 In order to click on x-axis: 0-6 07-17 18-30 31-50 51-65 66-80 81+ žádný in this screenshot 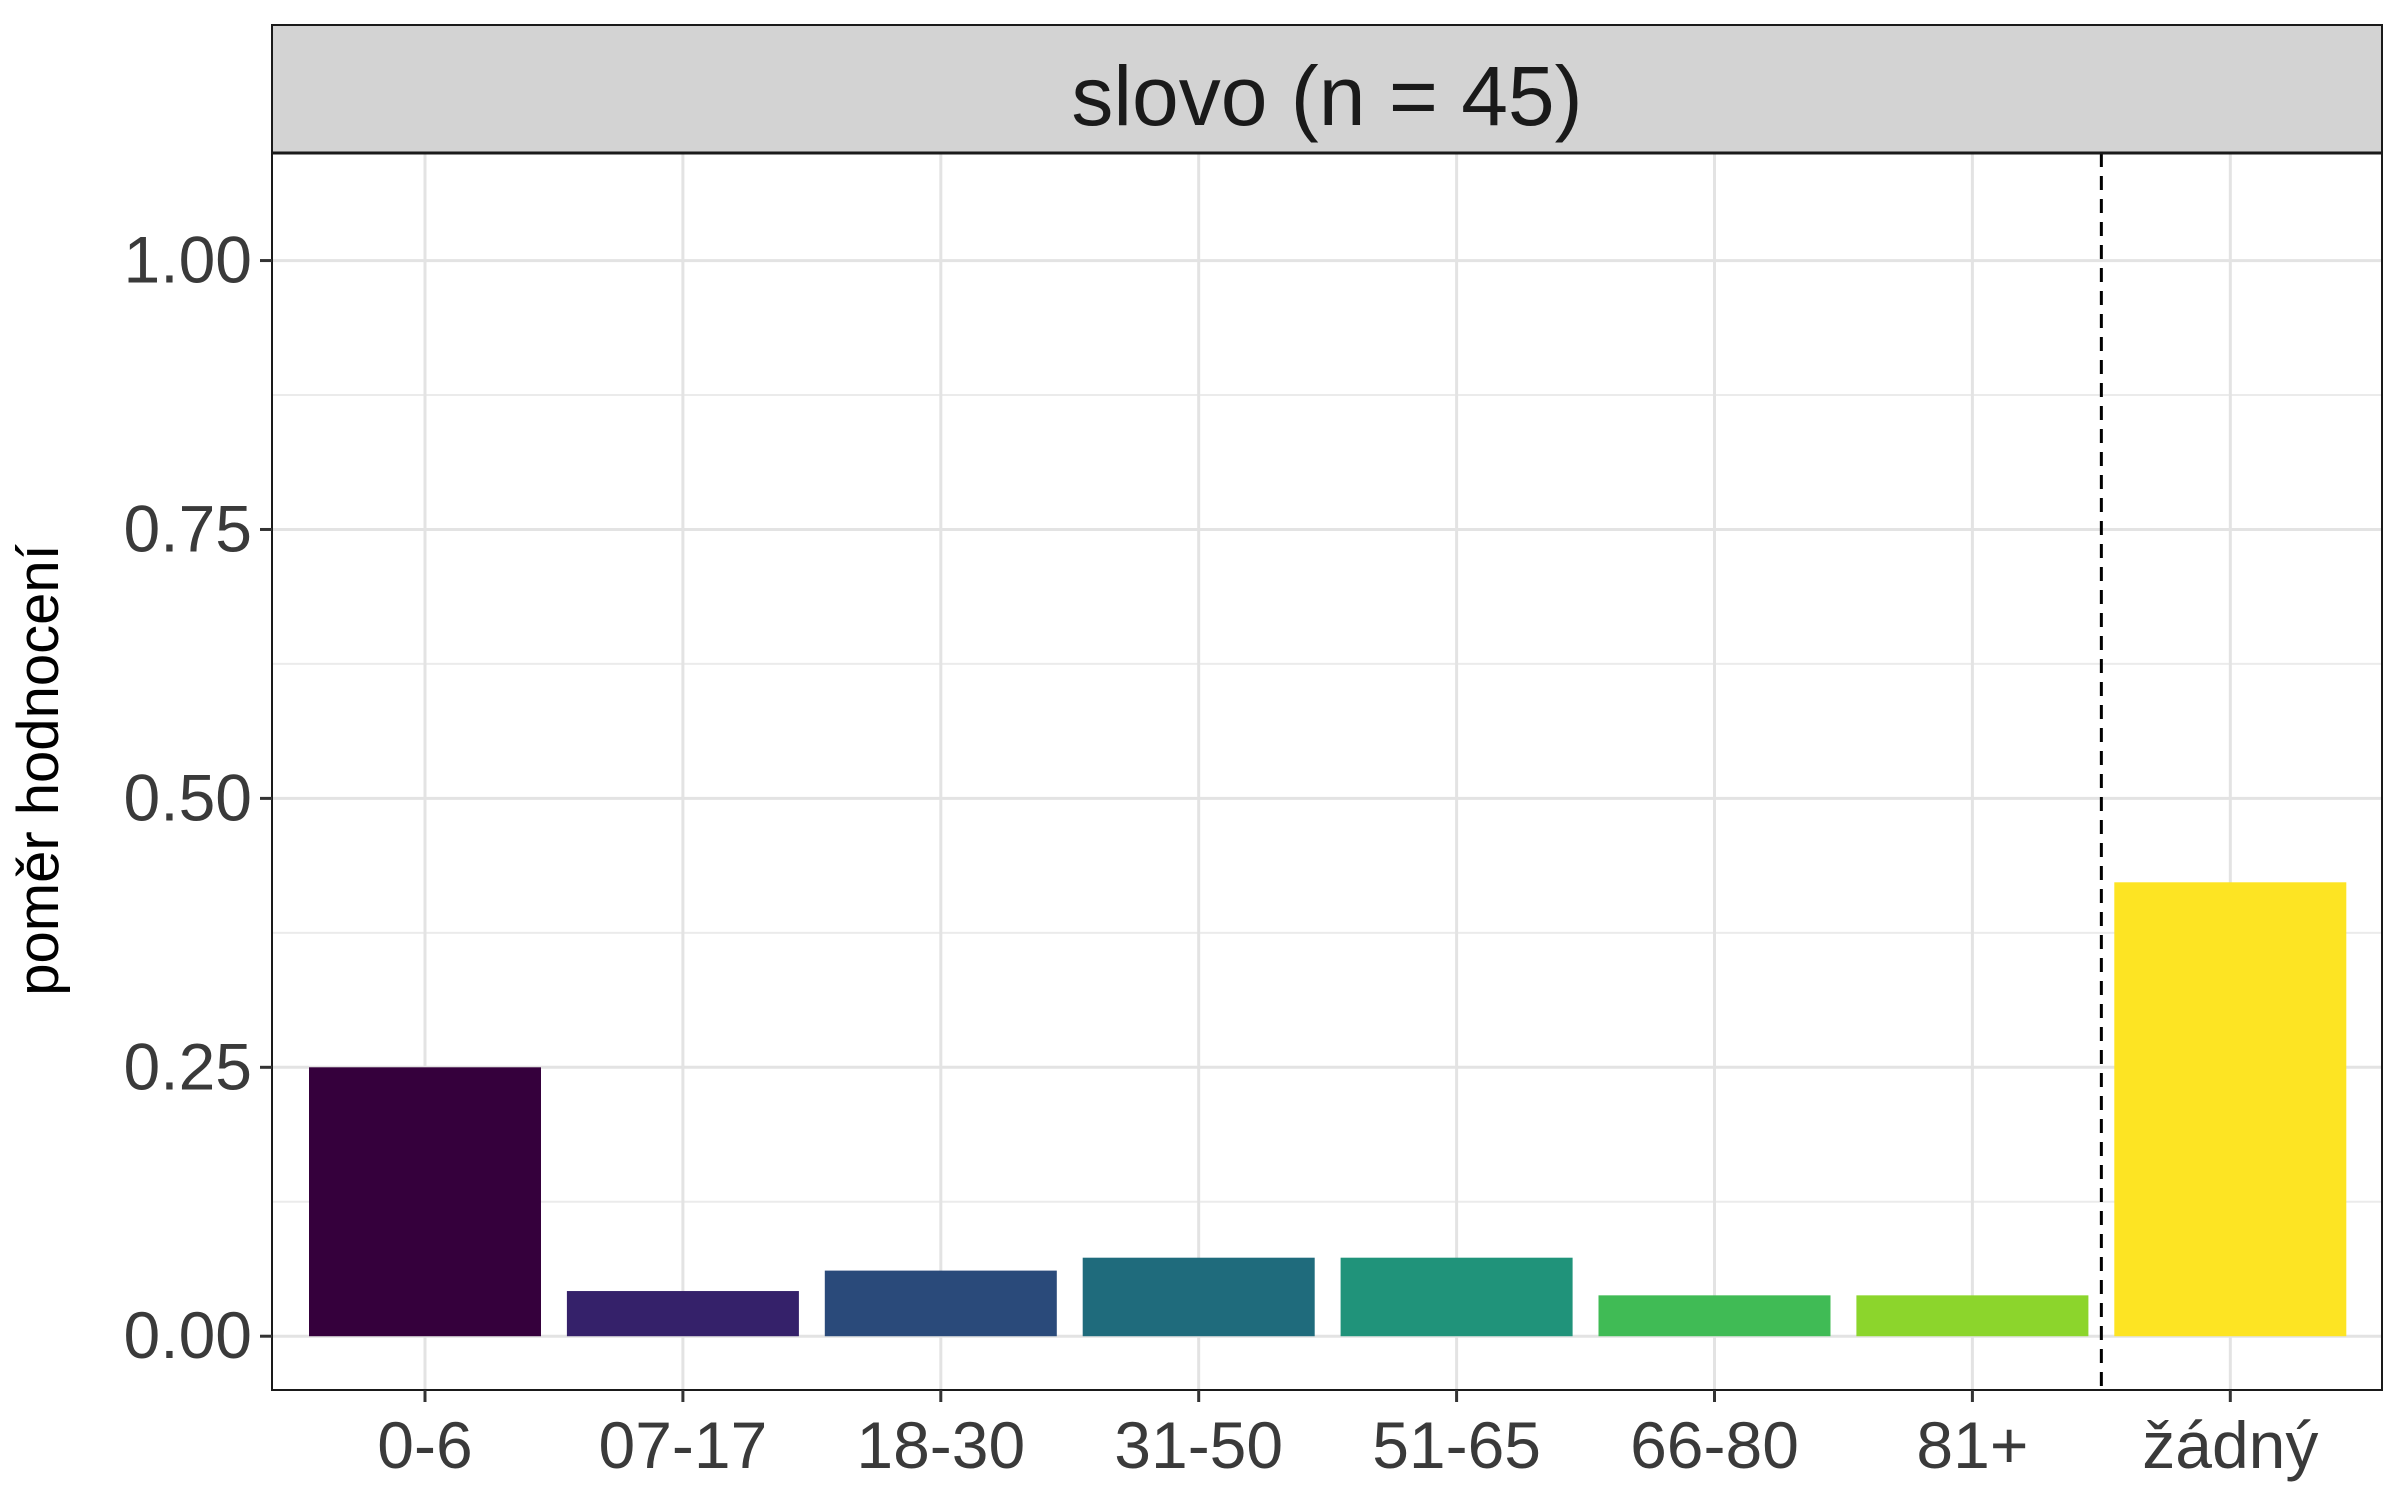, I will do `click(1347, 1436)`.